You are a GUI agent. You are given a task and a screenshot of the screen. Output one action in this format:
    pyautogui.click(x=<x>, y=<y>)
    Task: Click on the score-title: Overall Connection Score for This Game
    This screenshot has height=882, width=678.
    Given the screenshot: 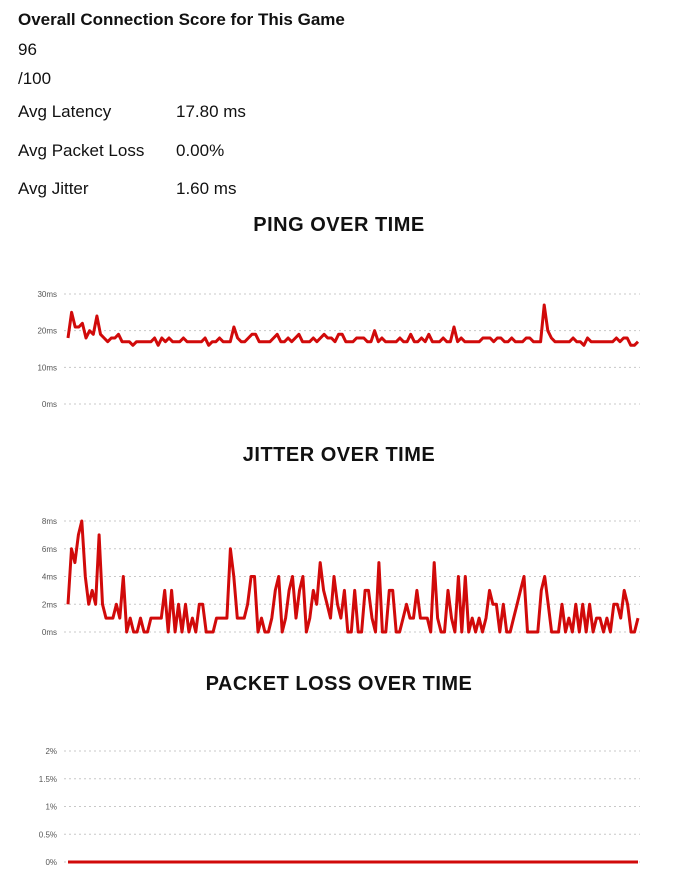 What is the action you would take?
    pyautogui.click(x=181, y=19)
    